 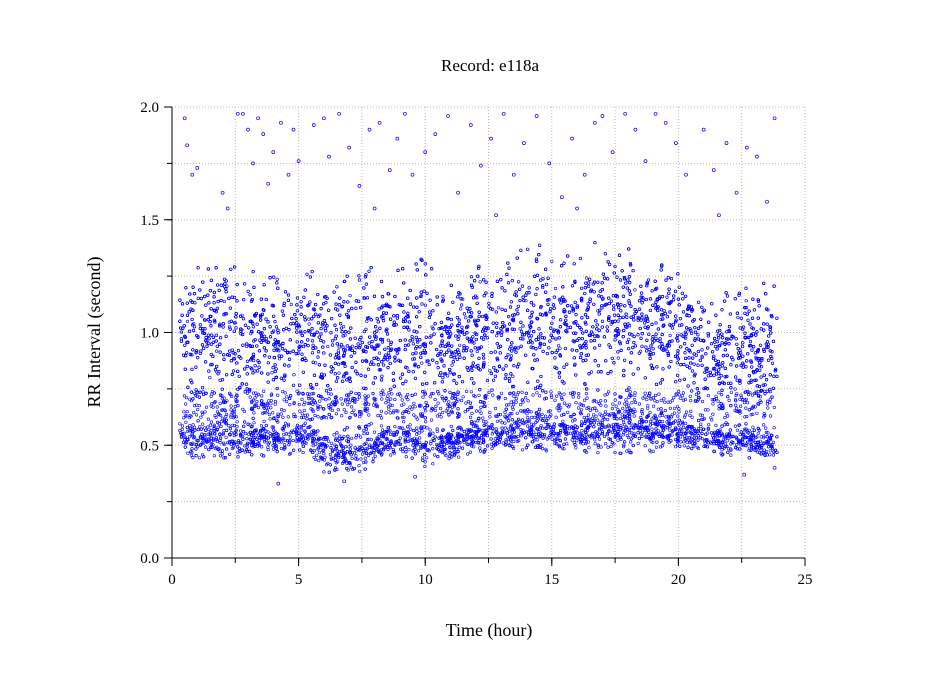 I want to click on chart-title: Record: e118a, so click(x=490, y=65).